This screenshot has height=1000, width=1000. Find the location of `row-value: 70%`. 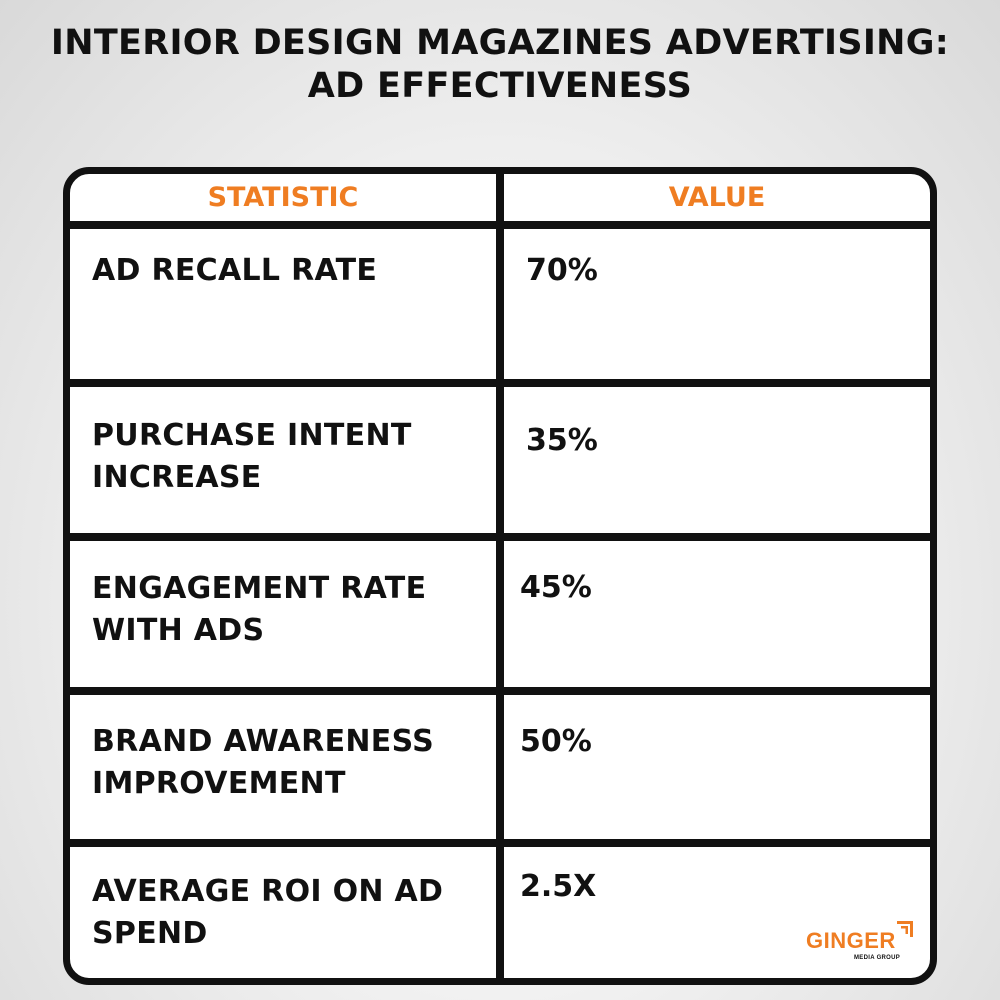

row-value: 70% is located at coordinates (562, 270).